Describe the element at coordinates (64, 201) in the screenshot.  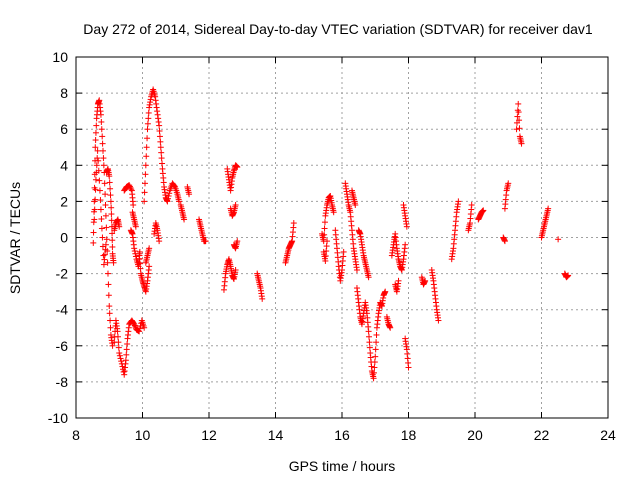
I see `y-tick-label: 2` at that location.